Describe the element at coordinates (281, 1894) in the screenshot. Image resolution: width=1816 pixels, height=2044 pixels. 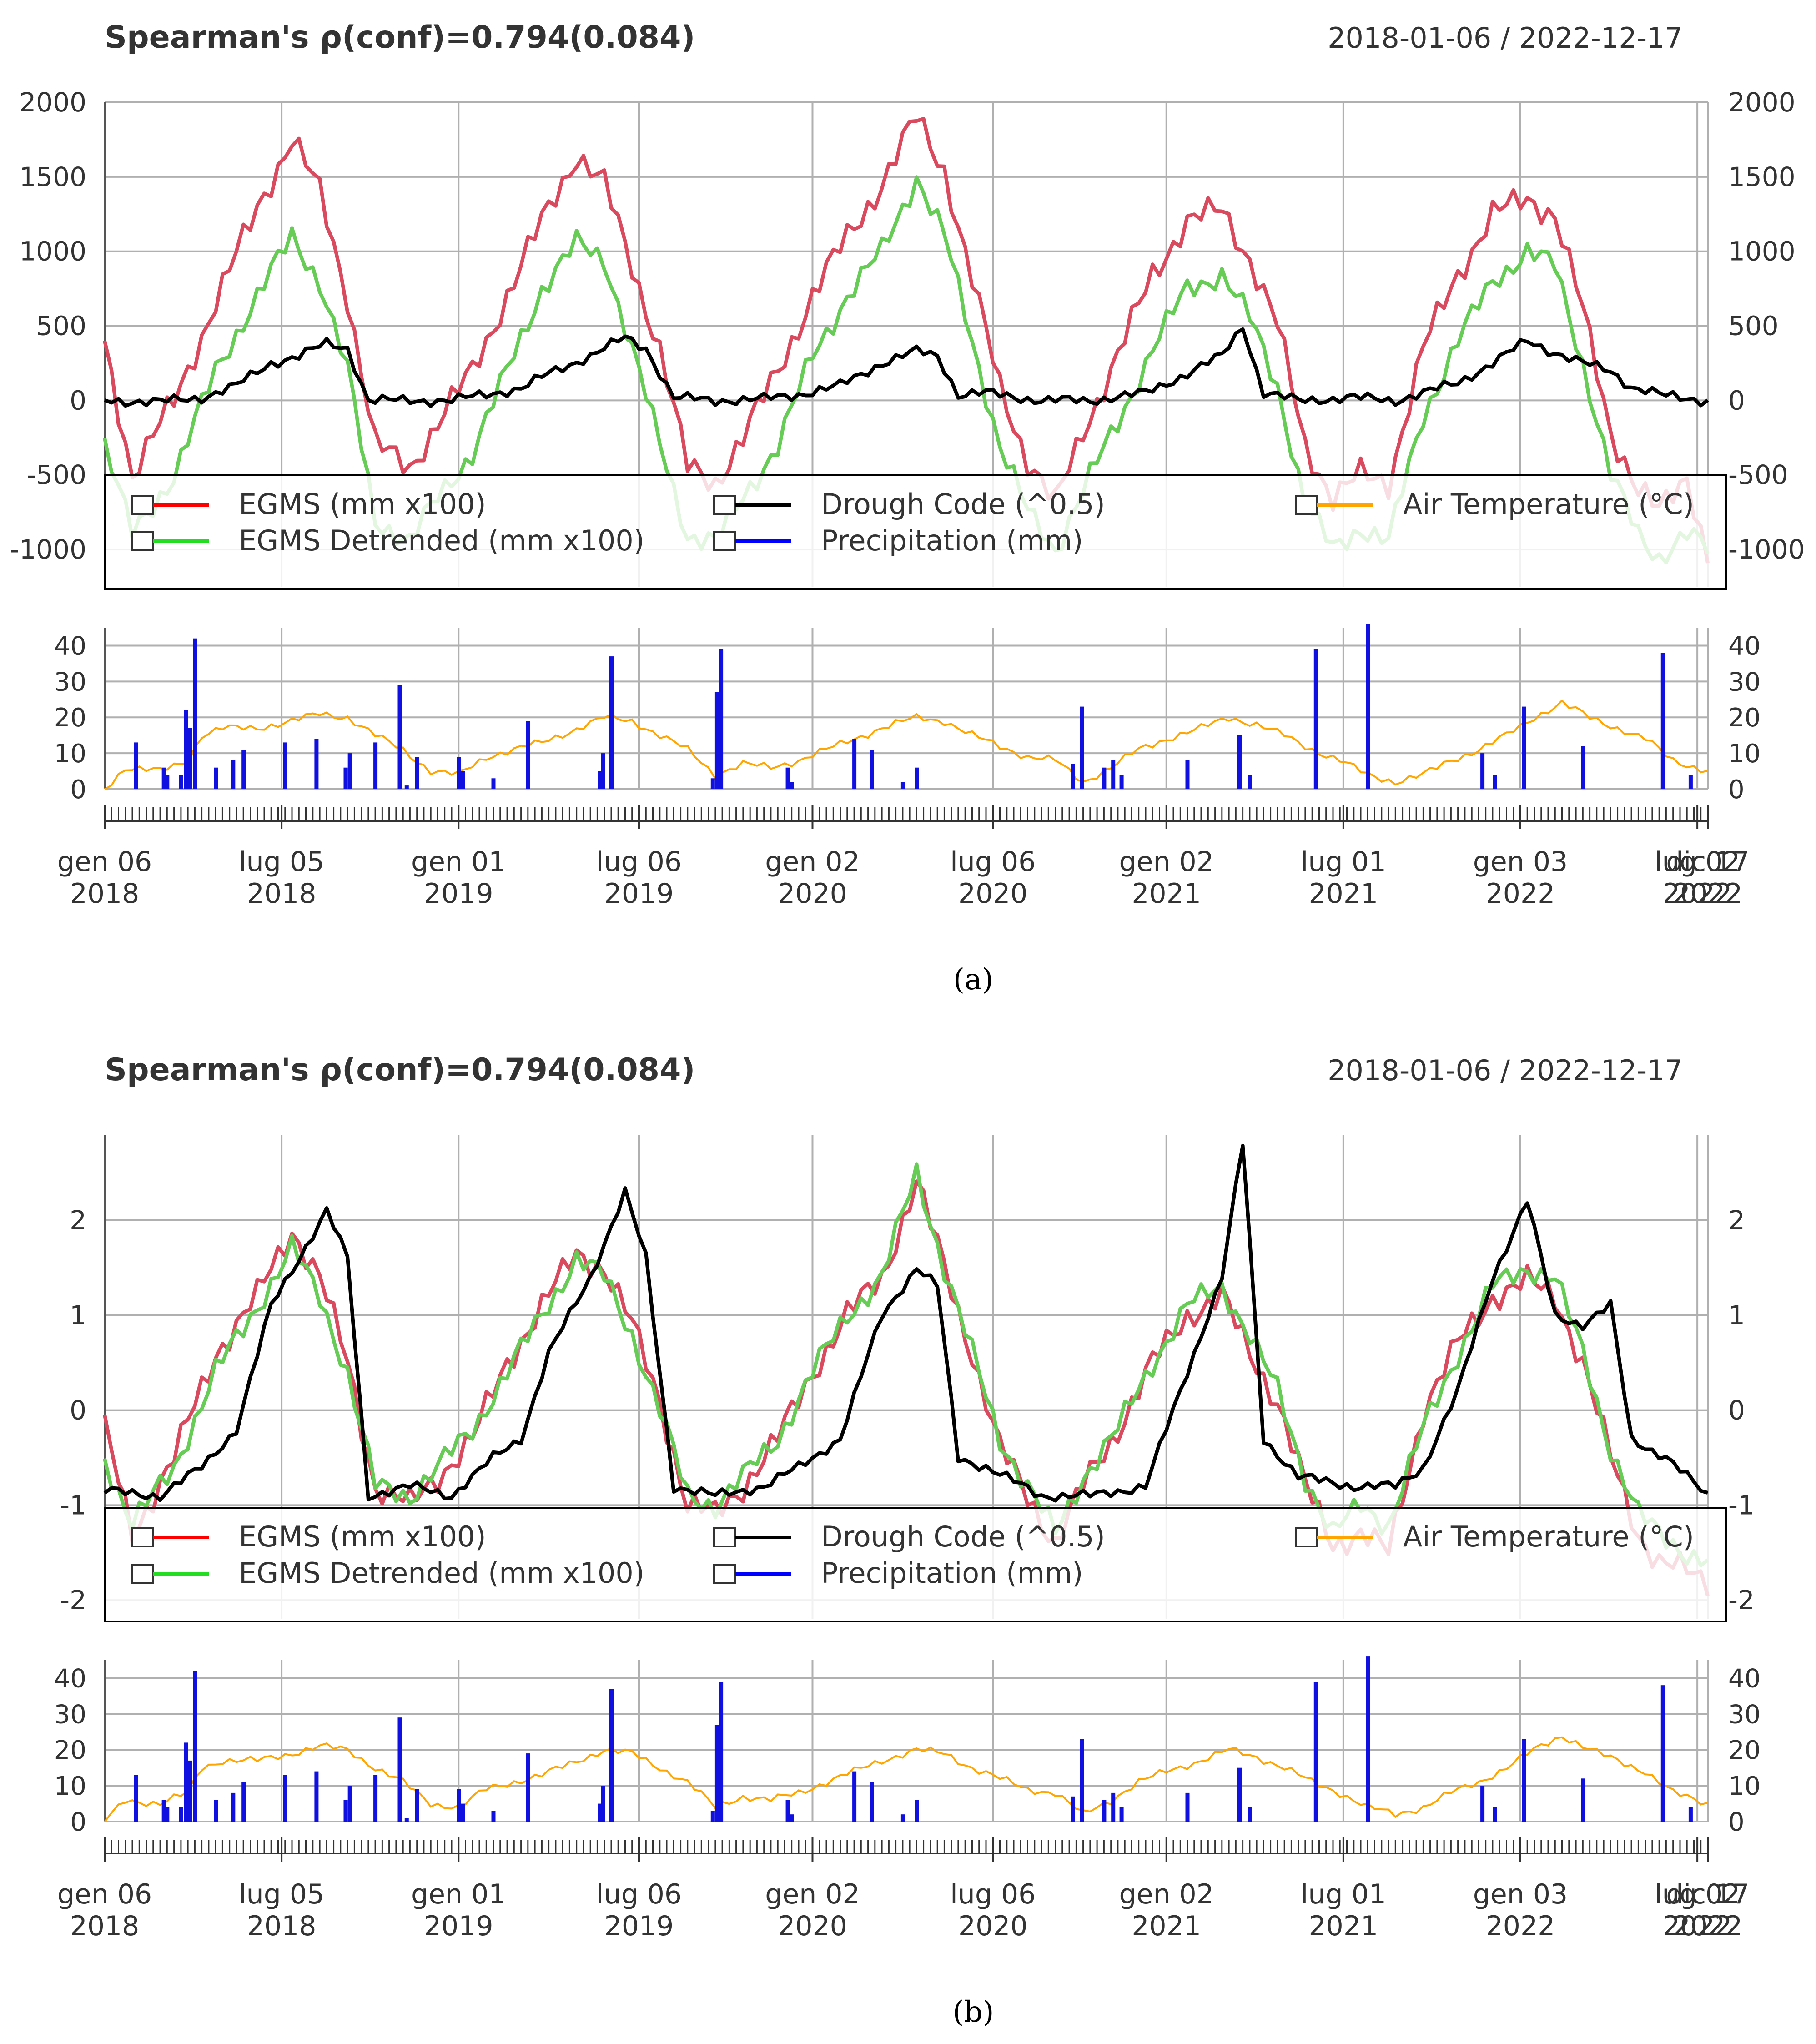
I see `x-tick-label-date: lug 05` at that location.